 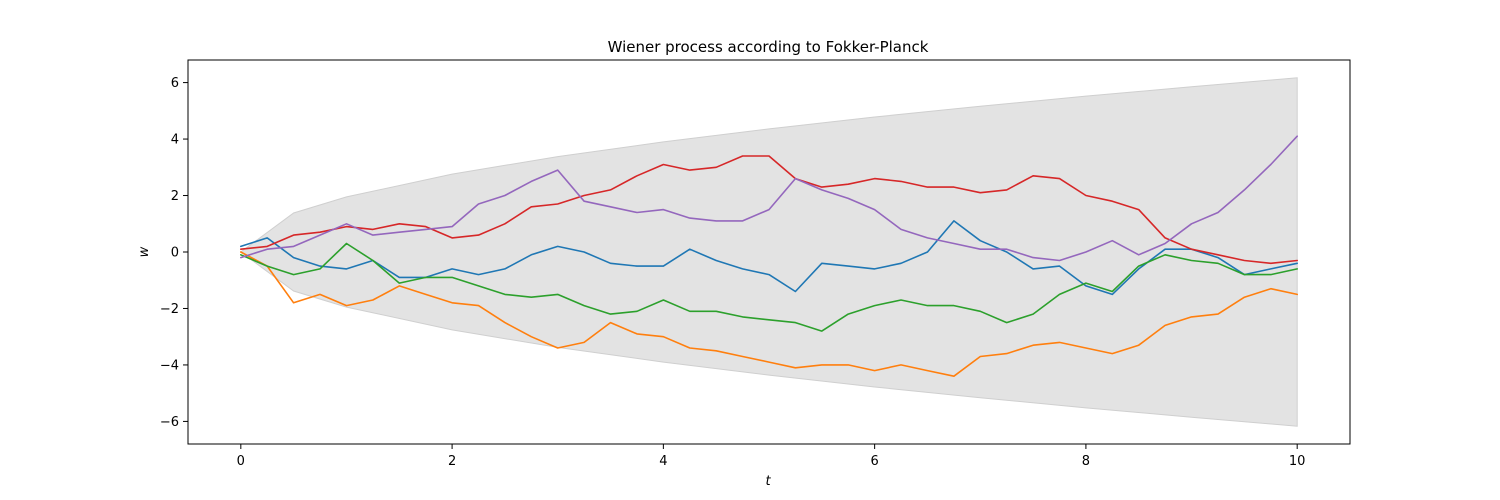 I want to click on y-tick-label: −4, so click(x=169, y=365).